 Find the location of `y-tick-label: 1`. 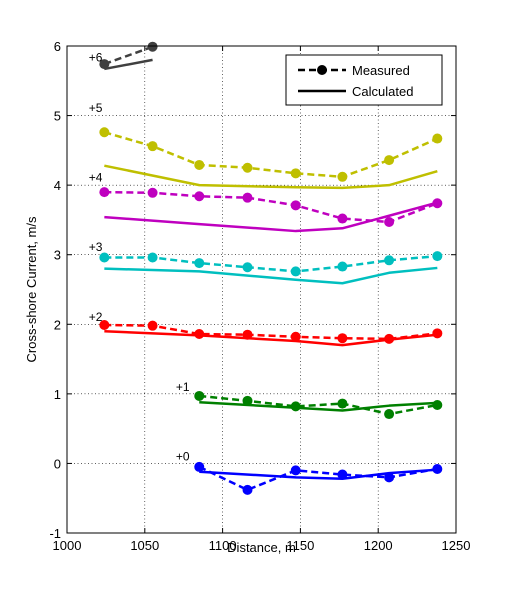

y-tick-label: 1 is located at coordinates (57, 394).